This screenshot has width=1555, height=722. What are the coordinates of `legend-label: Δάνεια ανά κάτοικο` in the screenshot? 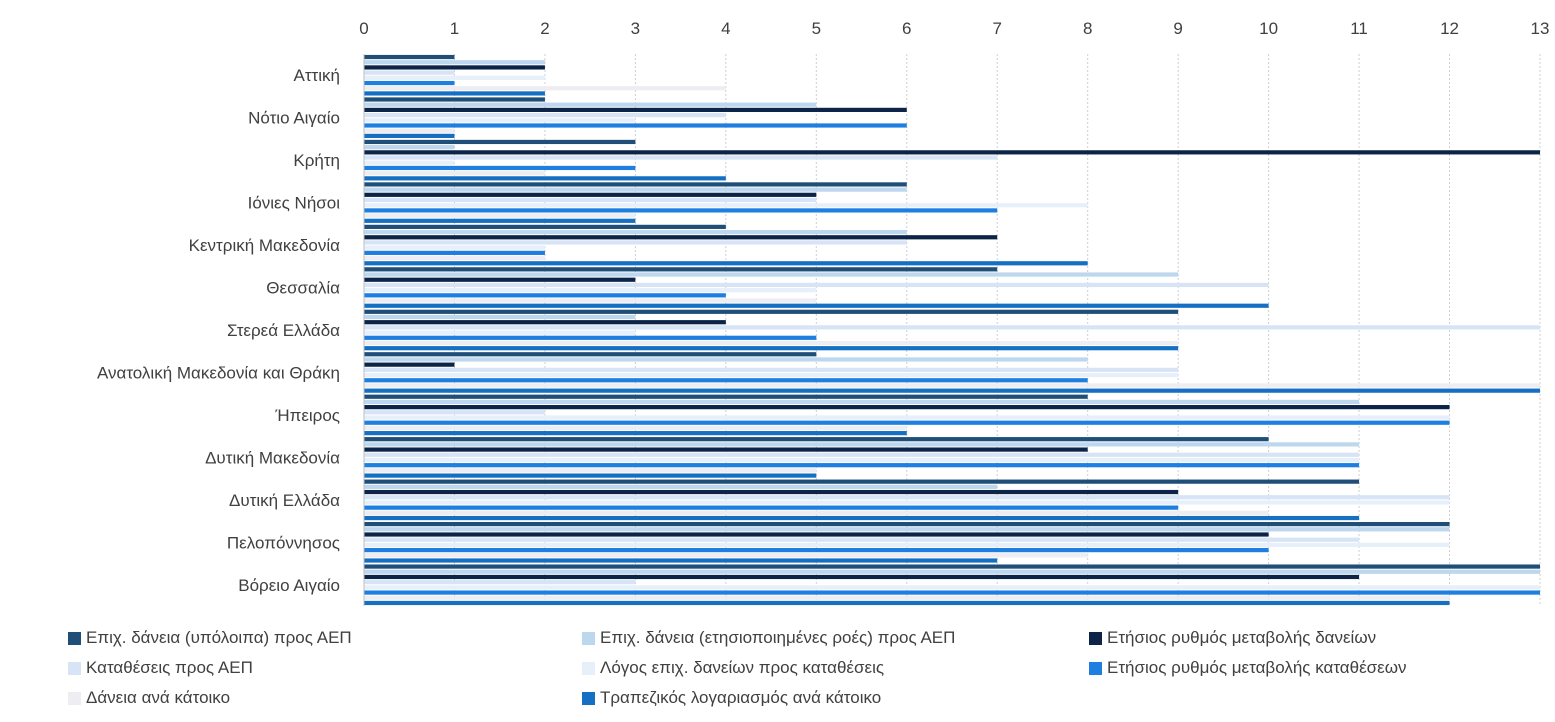 It's located at (158, 697).